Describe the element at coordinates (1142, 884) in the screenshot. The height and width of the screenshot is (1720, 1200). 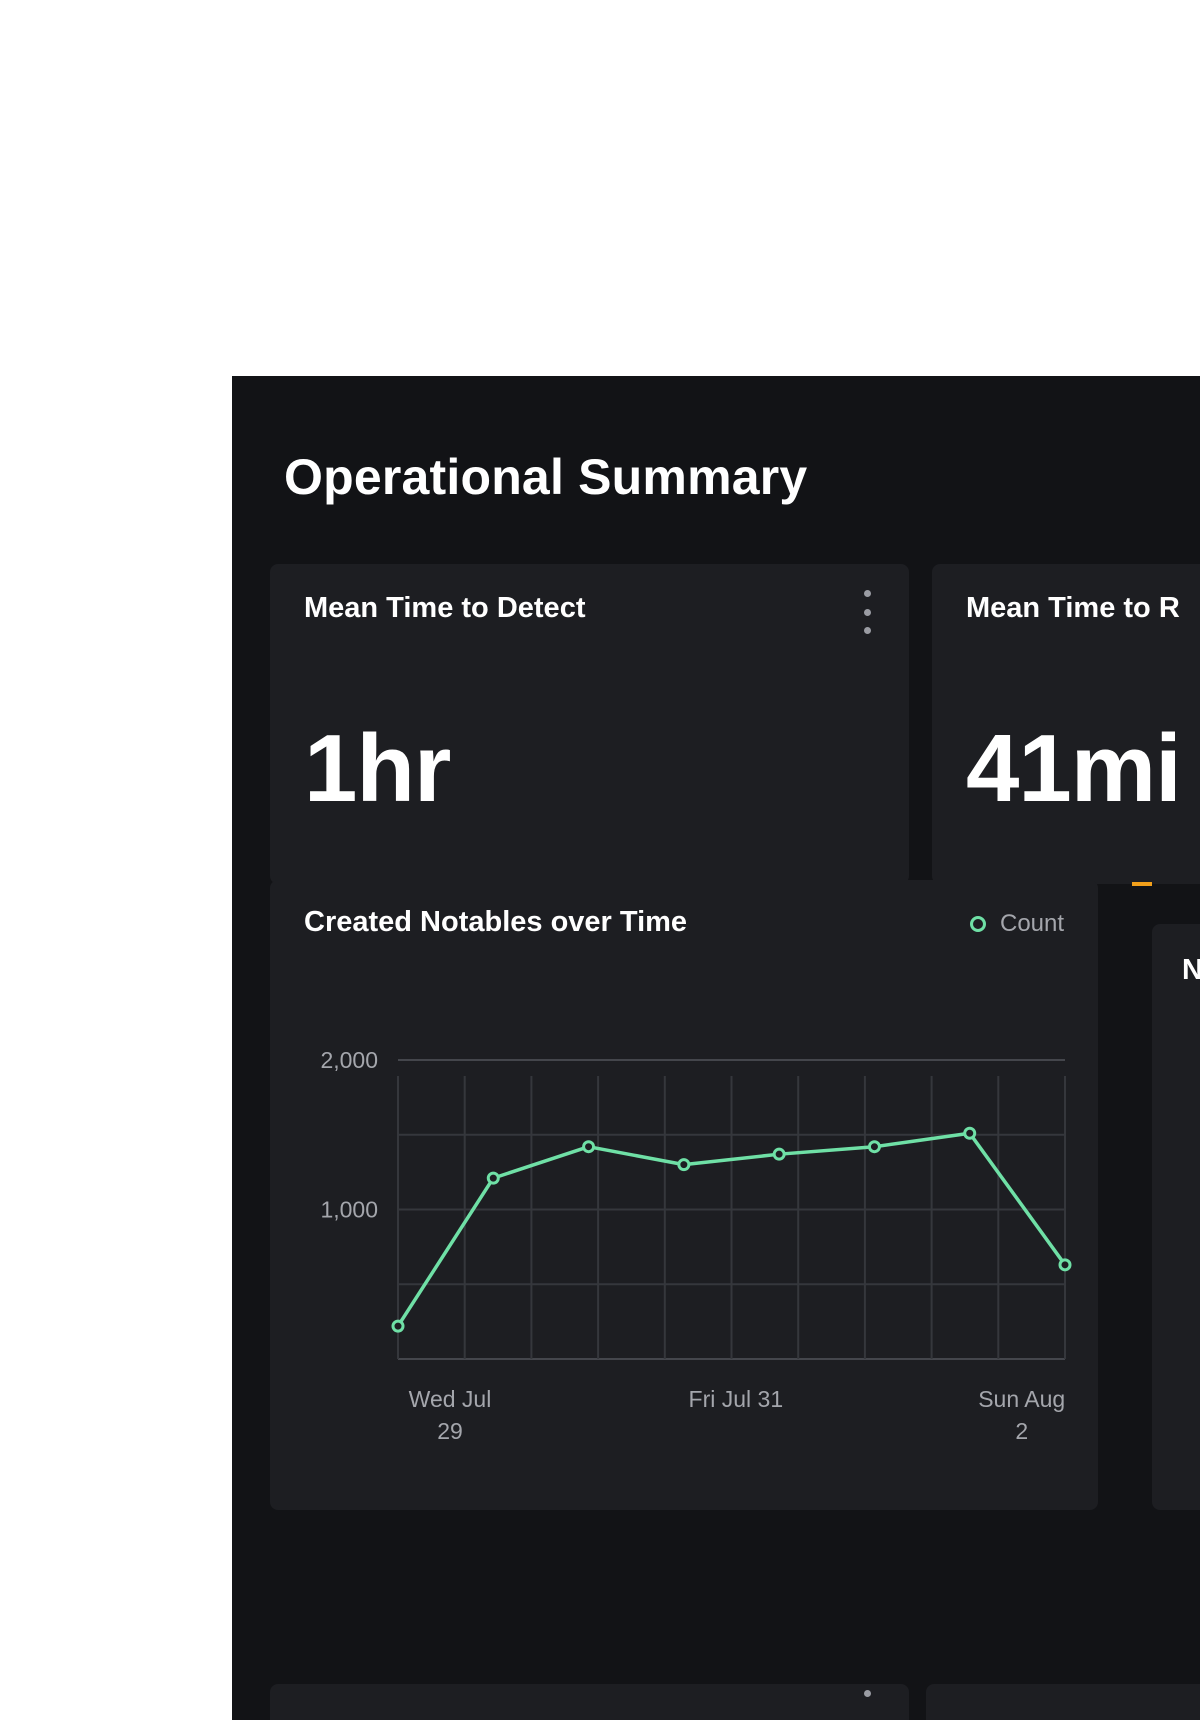
I see `accent-indicator` at that location.